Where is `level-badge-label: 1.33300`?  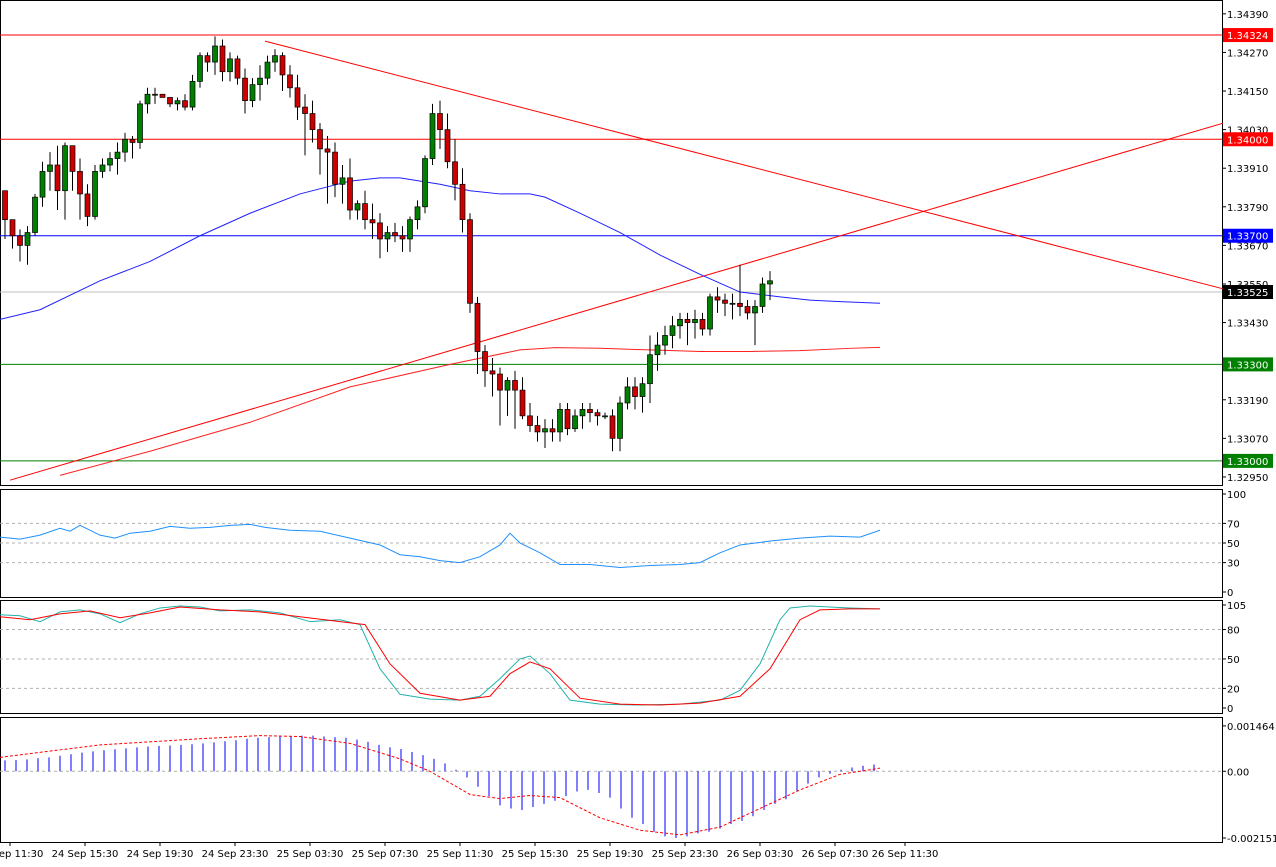
level-badge-label: 1.33300 is located at coordinates (1247, 365).